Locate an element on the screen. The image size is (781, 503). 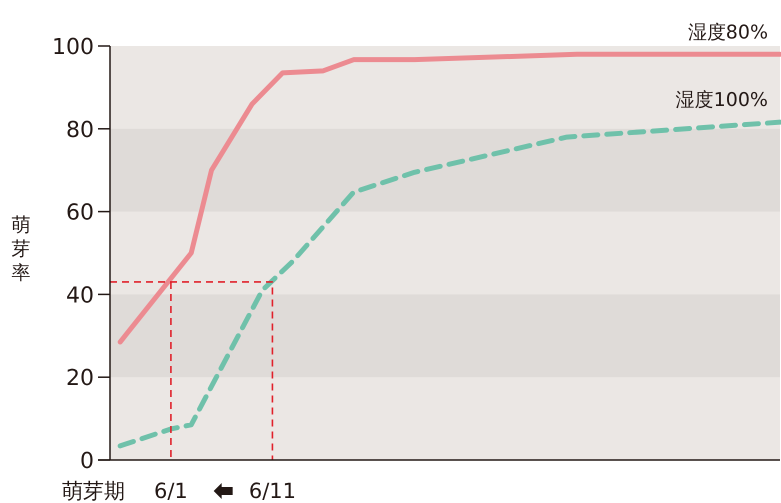
y-tick-label: 80 is located at coordinates (80, 130).